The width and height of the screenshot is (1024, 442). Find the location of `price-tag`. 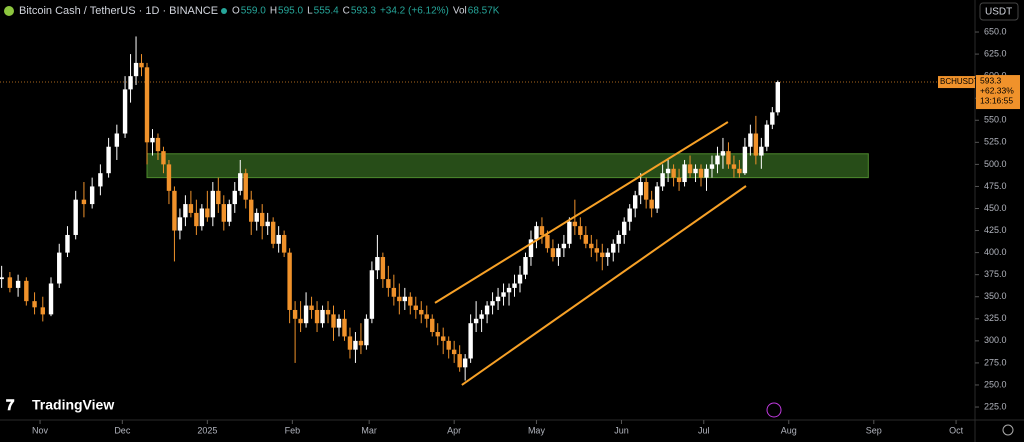

price-tag is located at coordinates (998, 92).